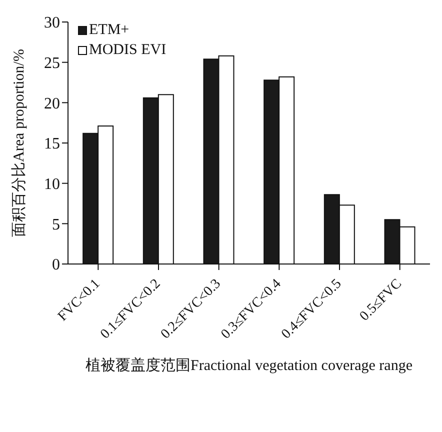 The width and height of the screenshot is (442, 432). Describe the element at coordinates (249, 365) in the screenshot. I see `x-axis-title: 植被覆盖度范围Fractional vegetation coverage range` at that location.